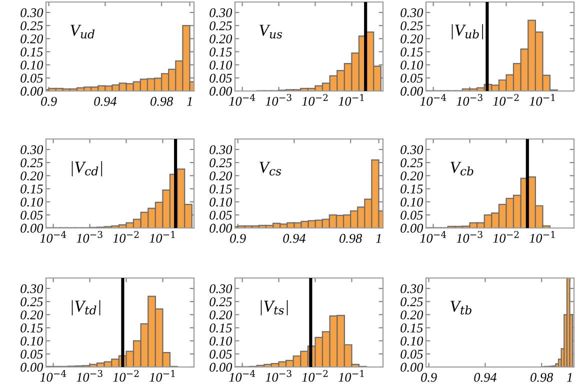  I want to click on text: |V$_{ub}$|, so click(468, 32).